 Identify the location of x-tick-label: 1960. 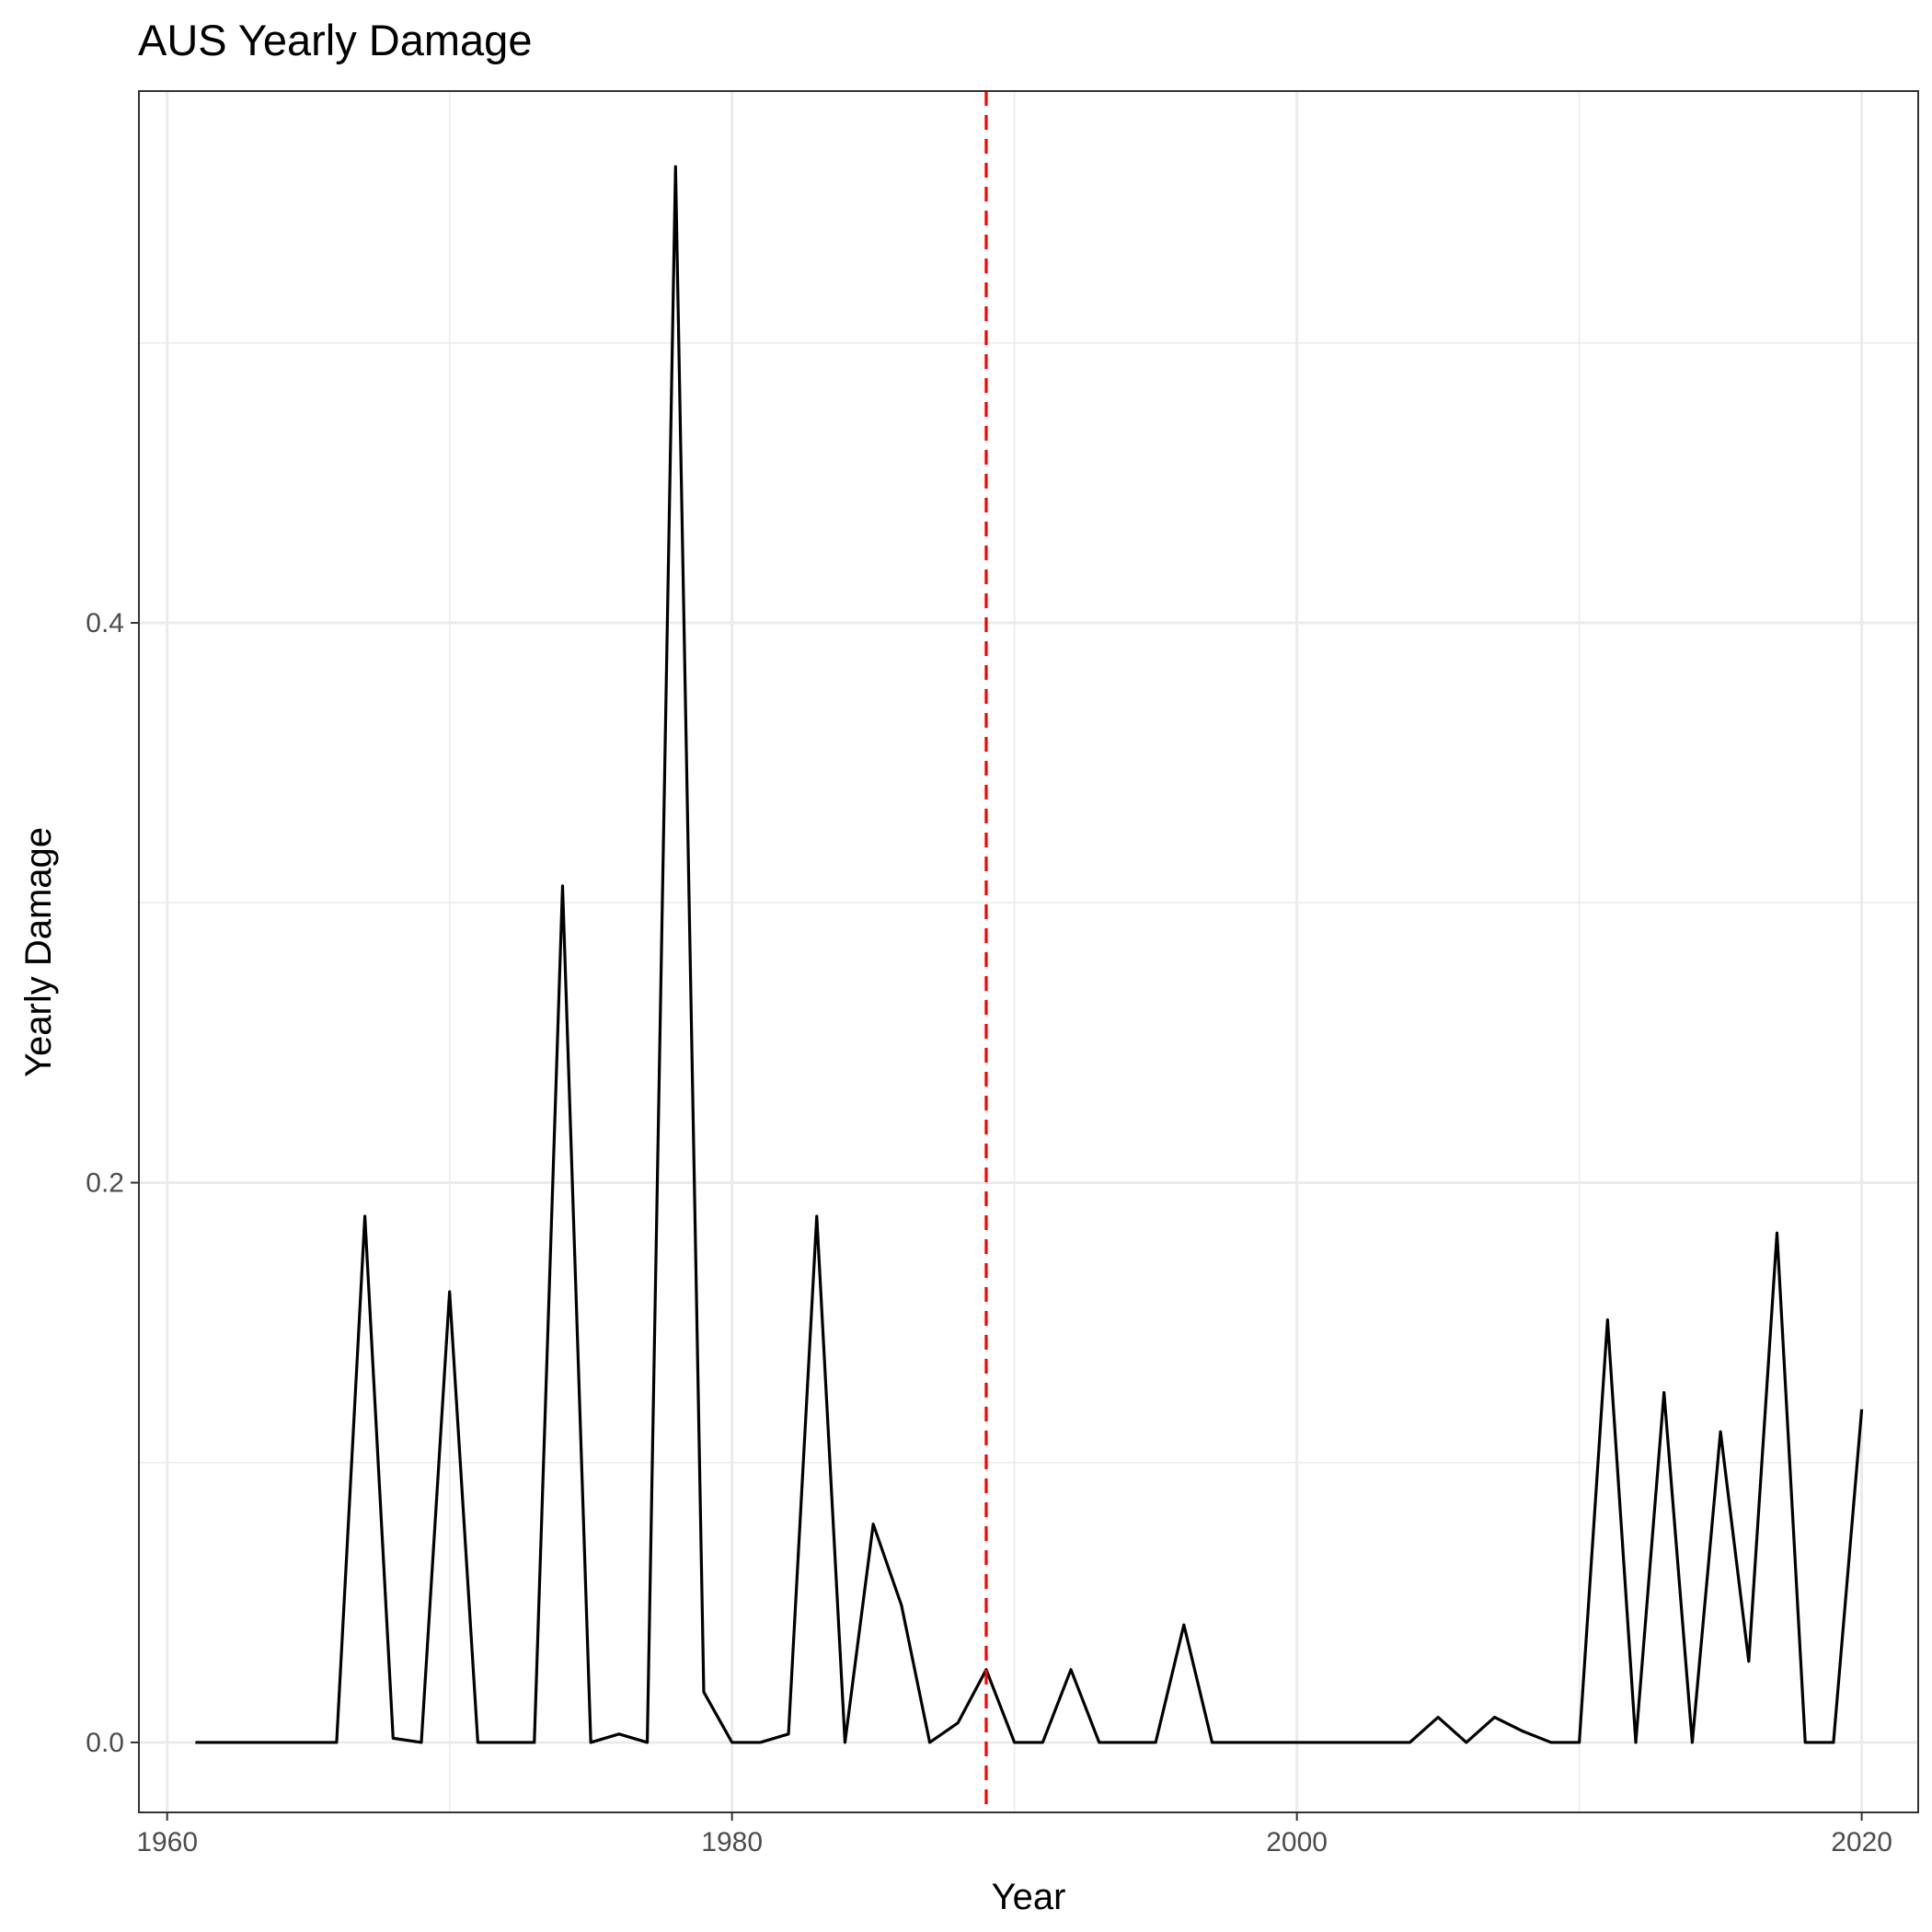
(167, 1842).